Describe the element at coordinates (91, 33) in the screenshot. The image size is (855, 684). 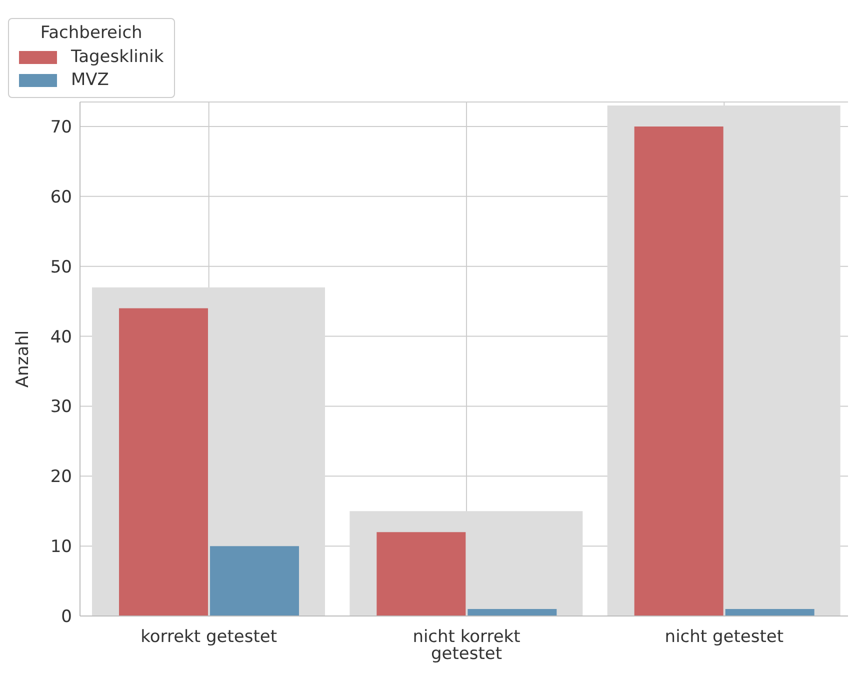
I see `legend-title: Fachbereich` at that location.